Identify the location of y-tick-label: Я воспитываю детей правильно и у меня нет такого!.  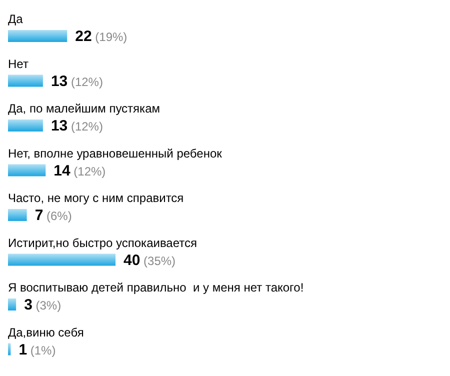
(156, 287).